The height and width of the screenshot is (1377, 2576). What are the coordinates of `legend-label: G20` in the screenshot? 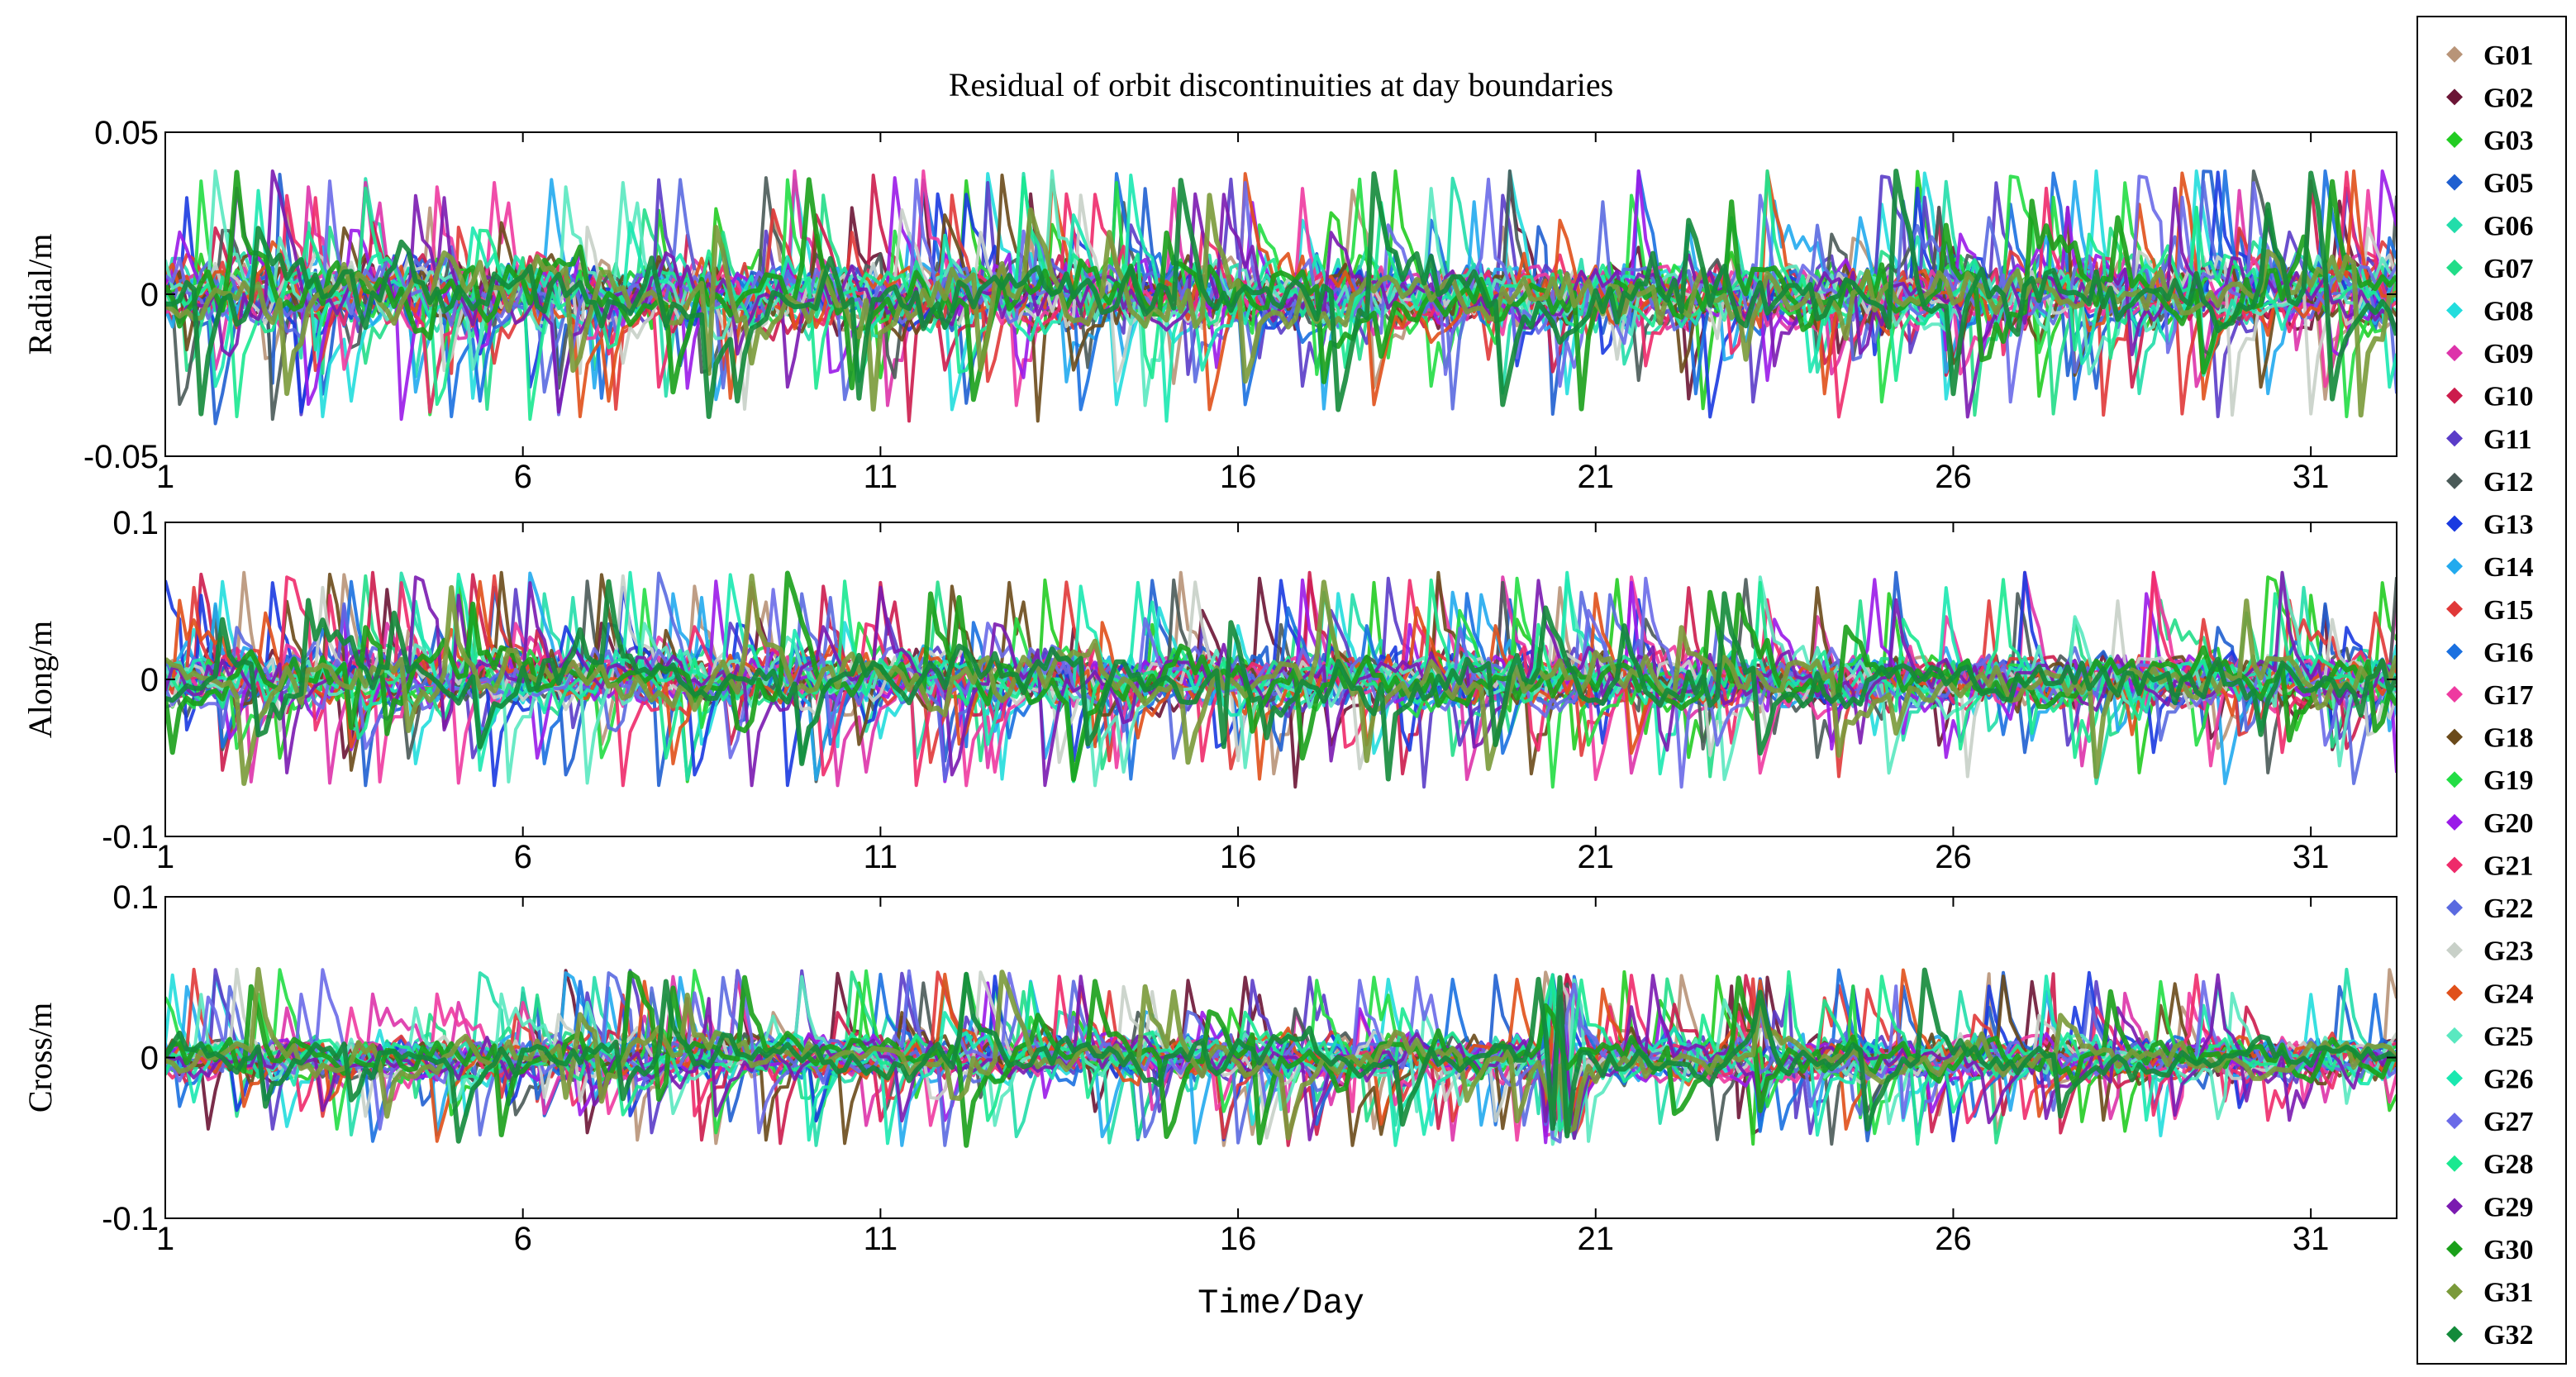 It's located at (2508, 824).